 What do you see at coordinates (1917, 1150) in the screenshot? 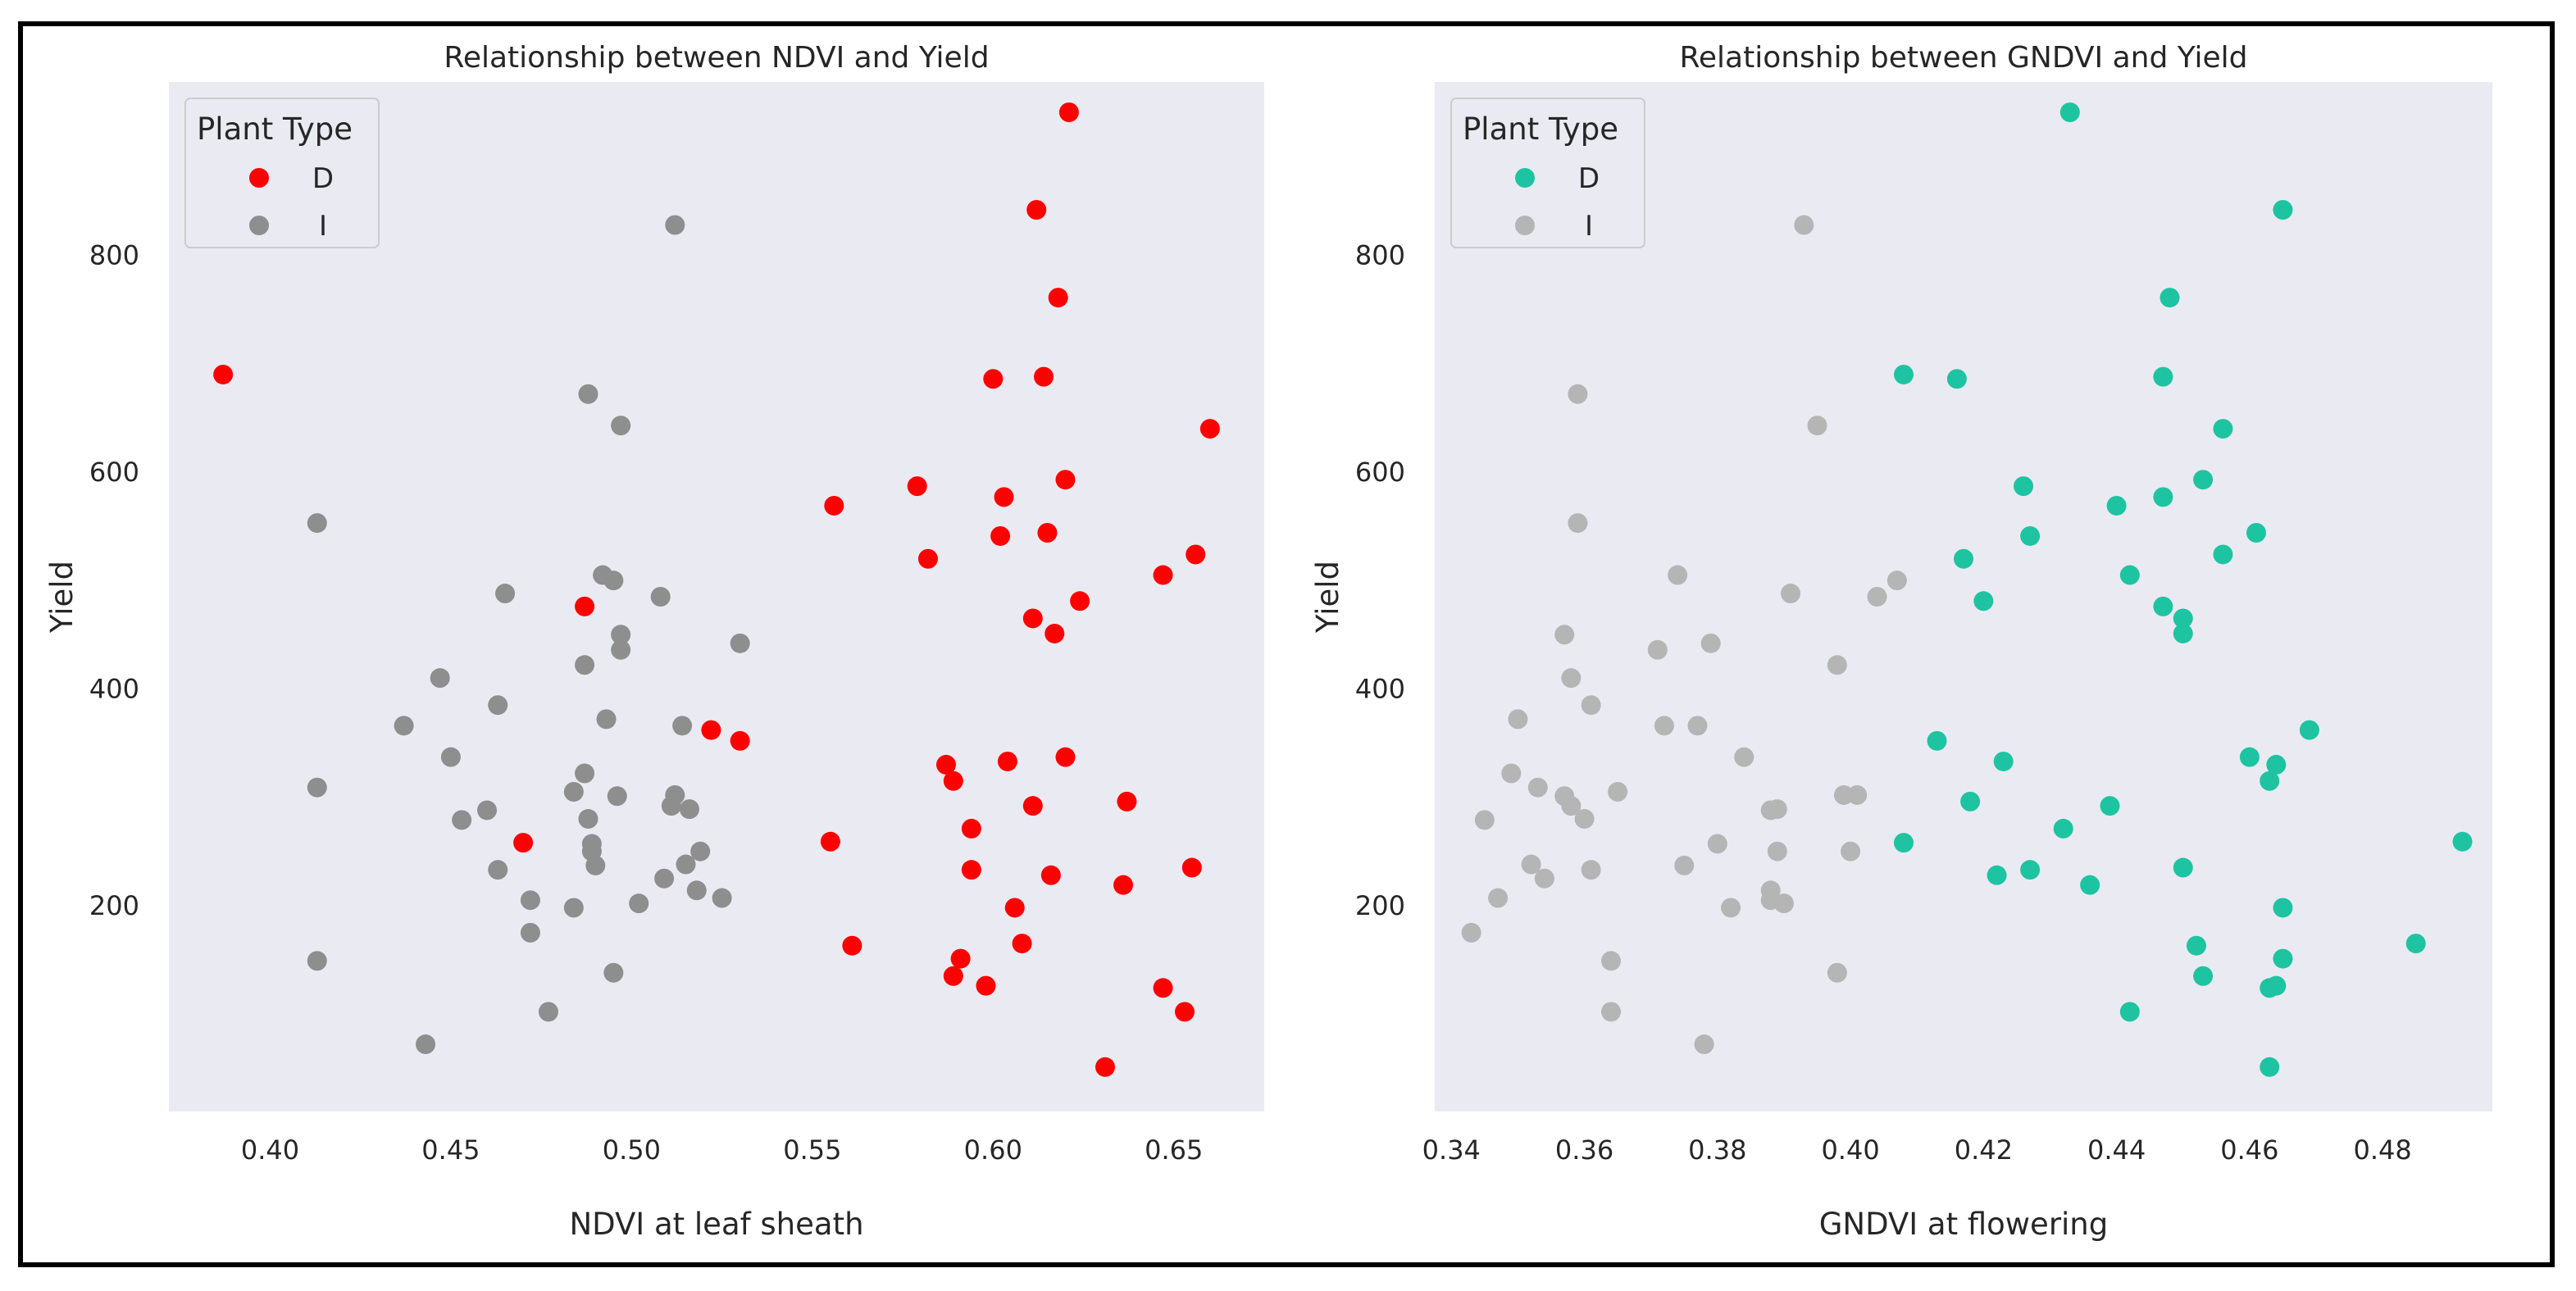
I see `x-tick-labels: 0.34 0.36 0.38 0.40 0.42 0.44 0.46 0.48` at bounding box center [1917, 1150].